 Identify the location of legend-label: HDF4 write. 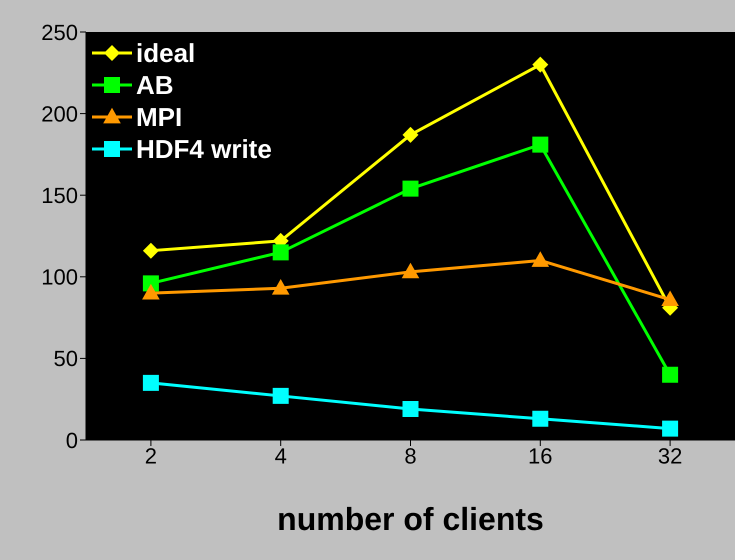
(204, 149).